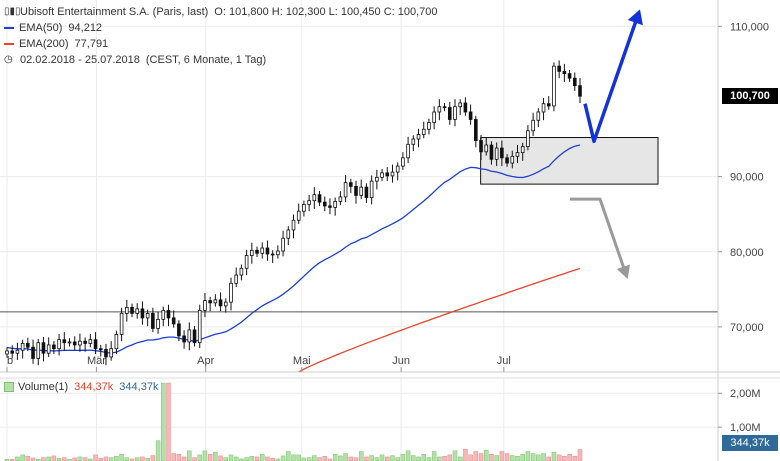 This screenshot has height=461, width=780. What do you see at coordinates (91, 44) in the screenshot?
I see `ema200-value: 77,791` at bounding box center [91, 44].